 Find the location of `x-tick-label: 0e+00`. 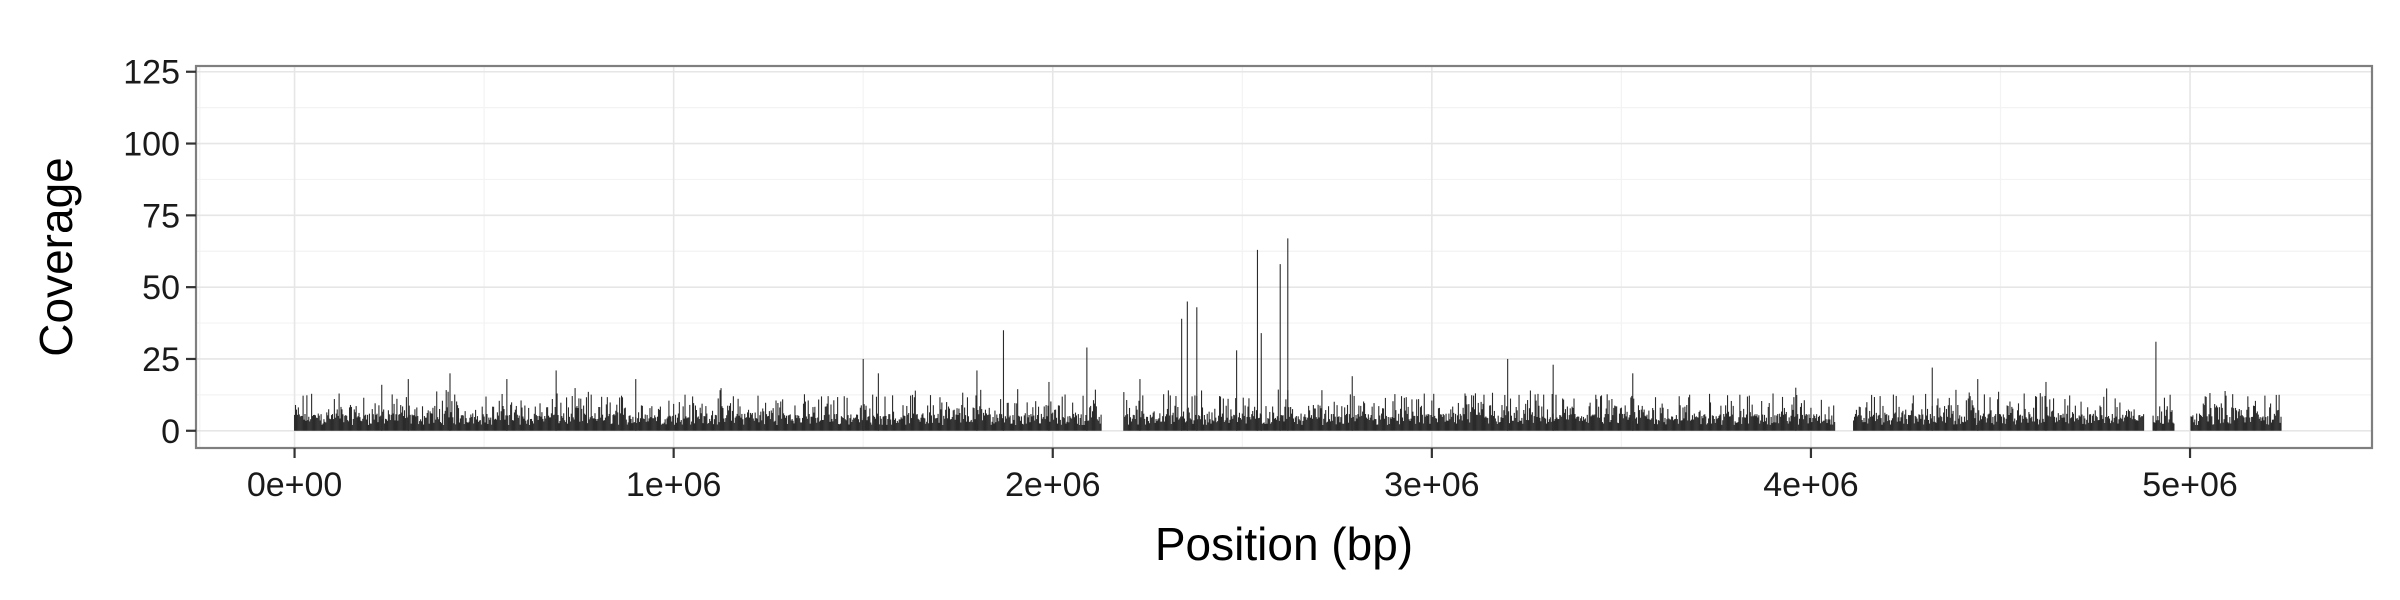

x-tick-label: 0e+00 is located at coordinates (295, 485).